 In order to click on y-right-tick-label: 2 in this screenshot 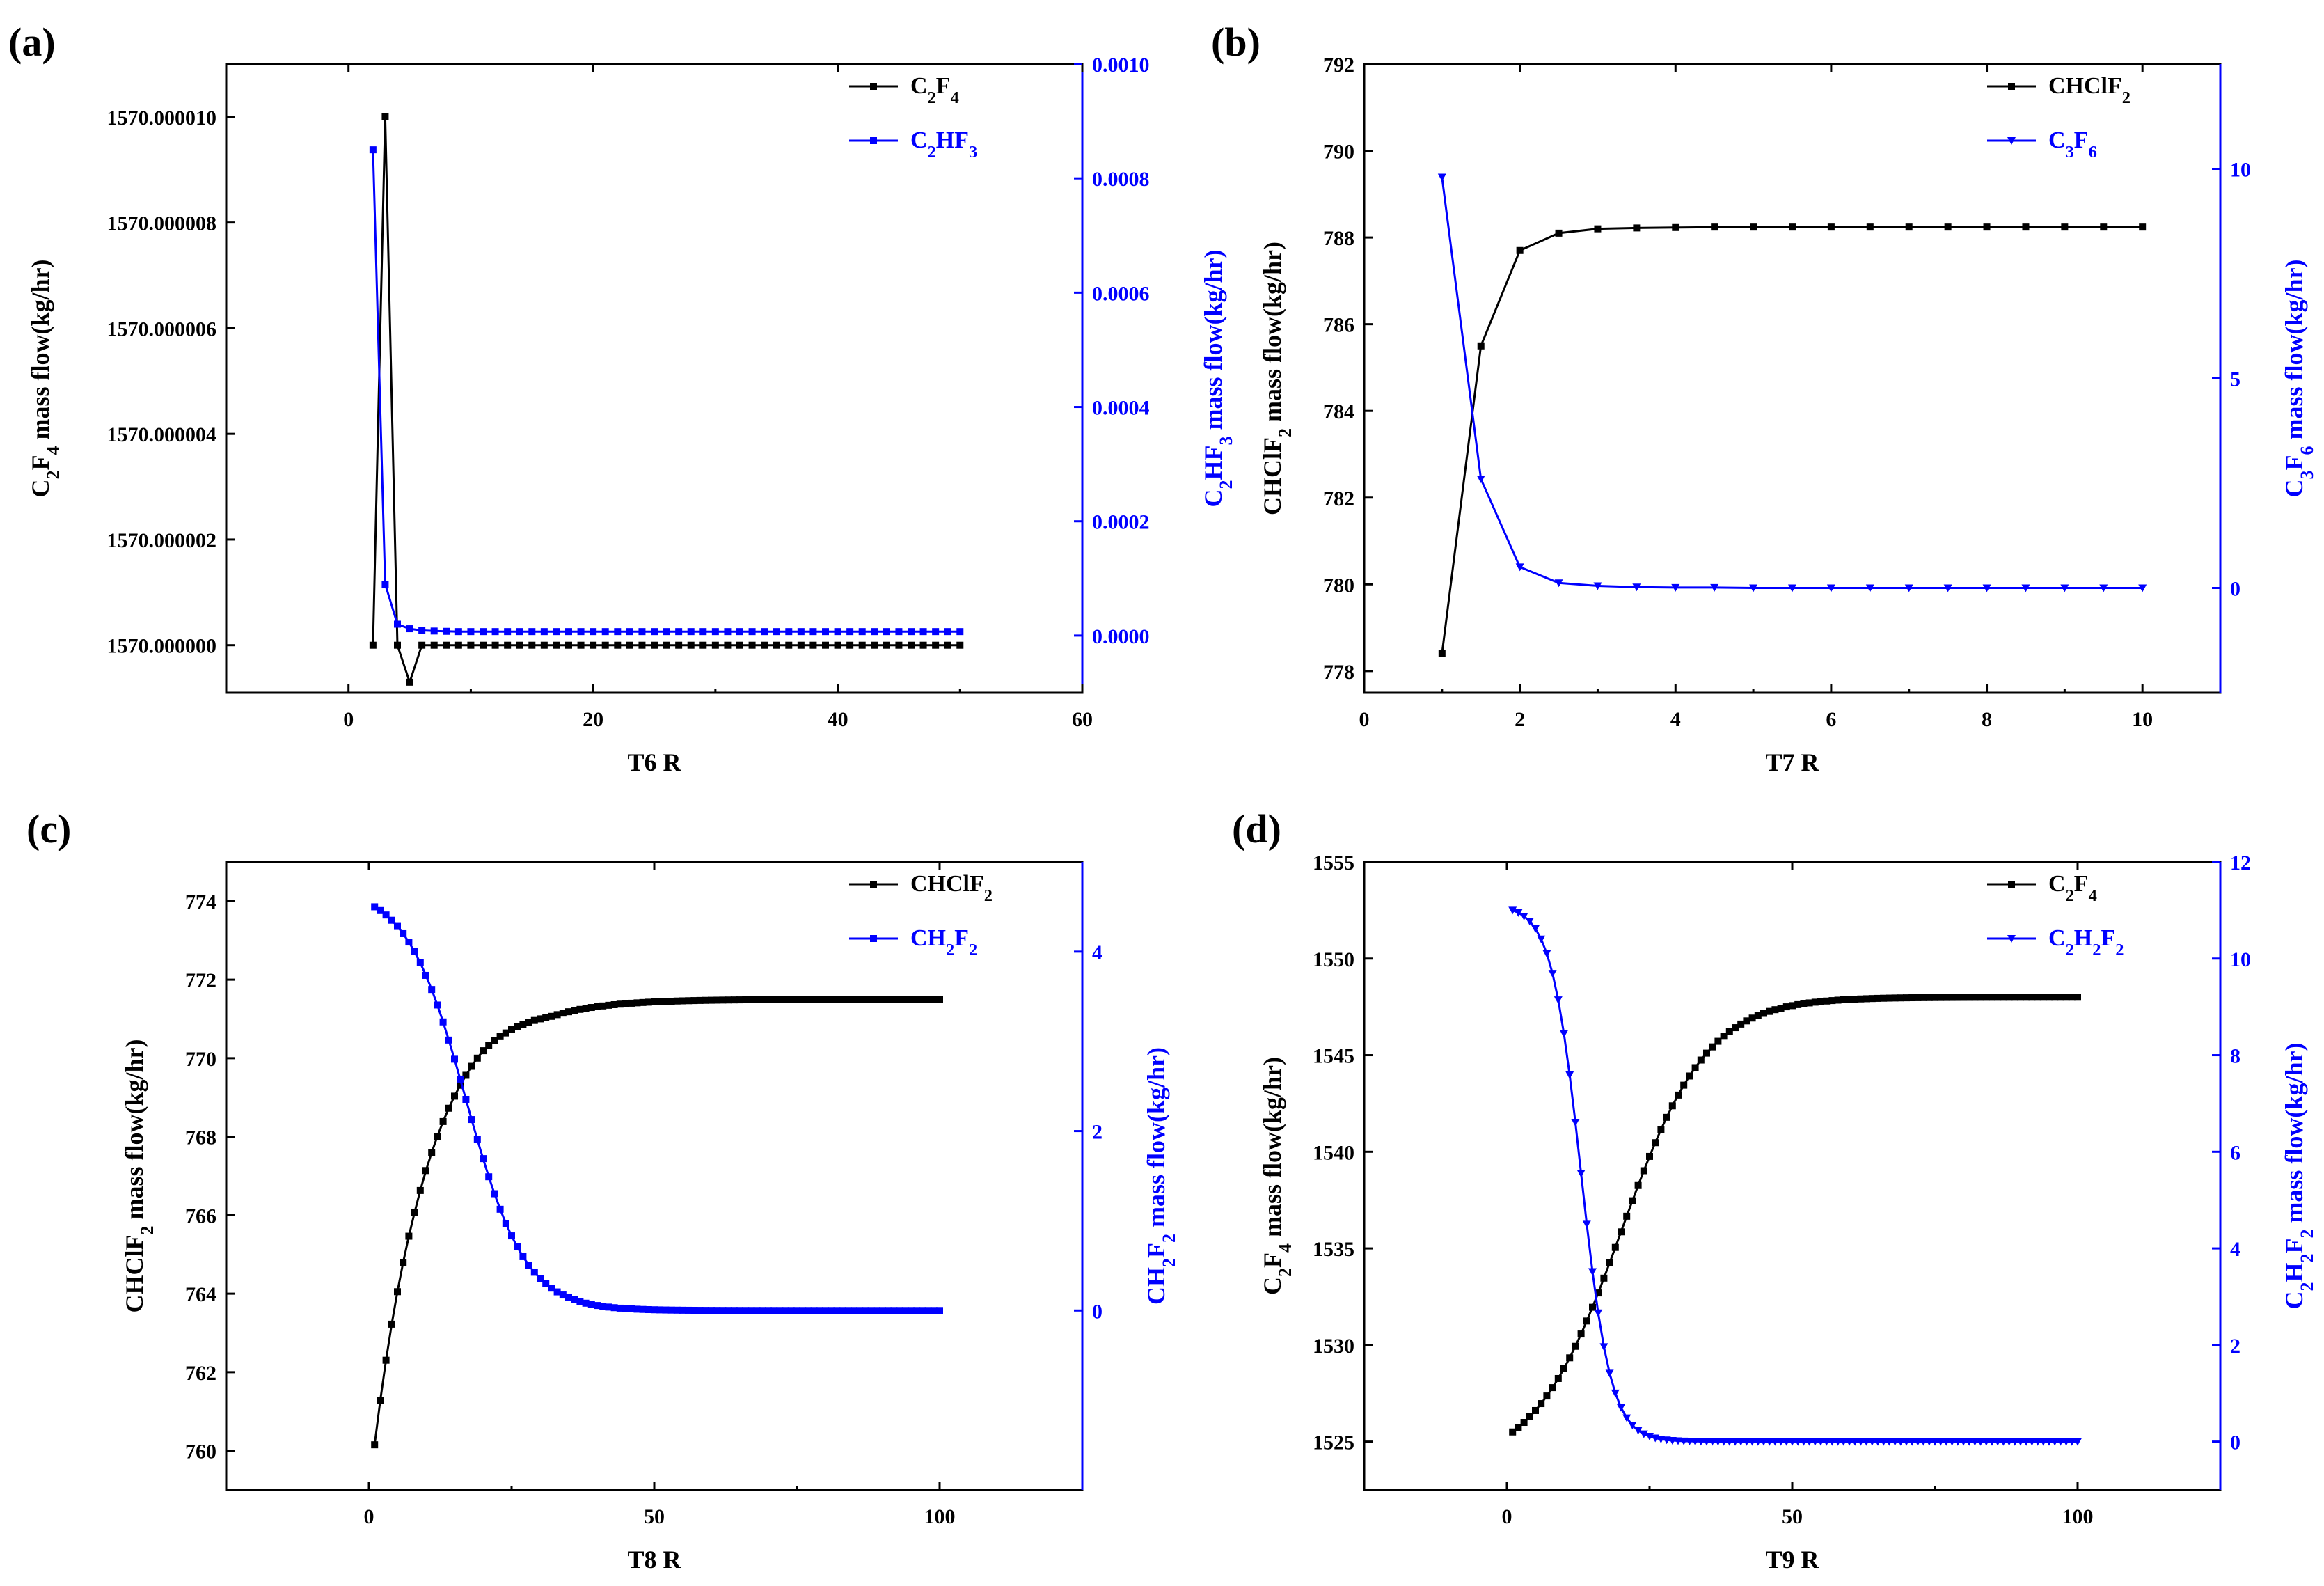, I will do `click(2235, 1346)`.